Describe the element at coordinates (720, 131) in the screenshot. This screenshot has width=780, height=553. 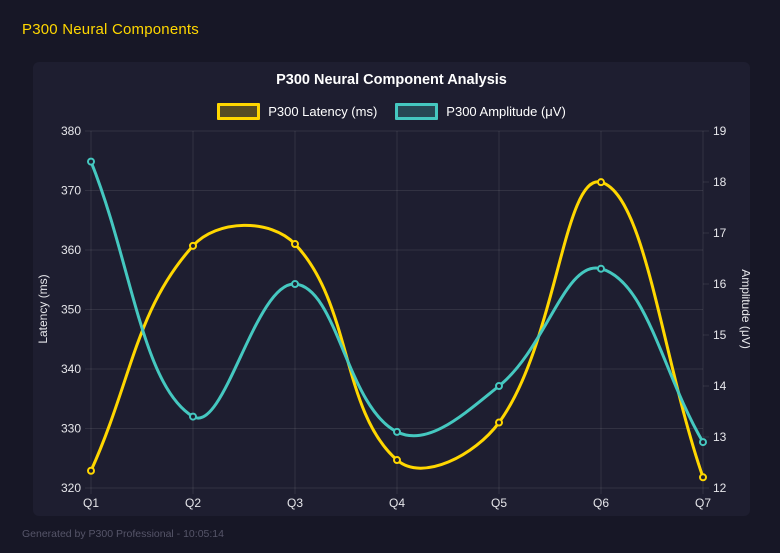
I see `right-axis-tick-label: 19` at that location.